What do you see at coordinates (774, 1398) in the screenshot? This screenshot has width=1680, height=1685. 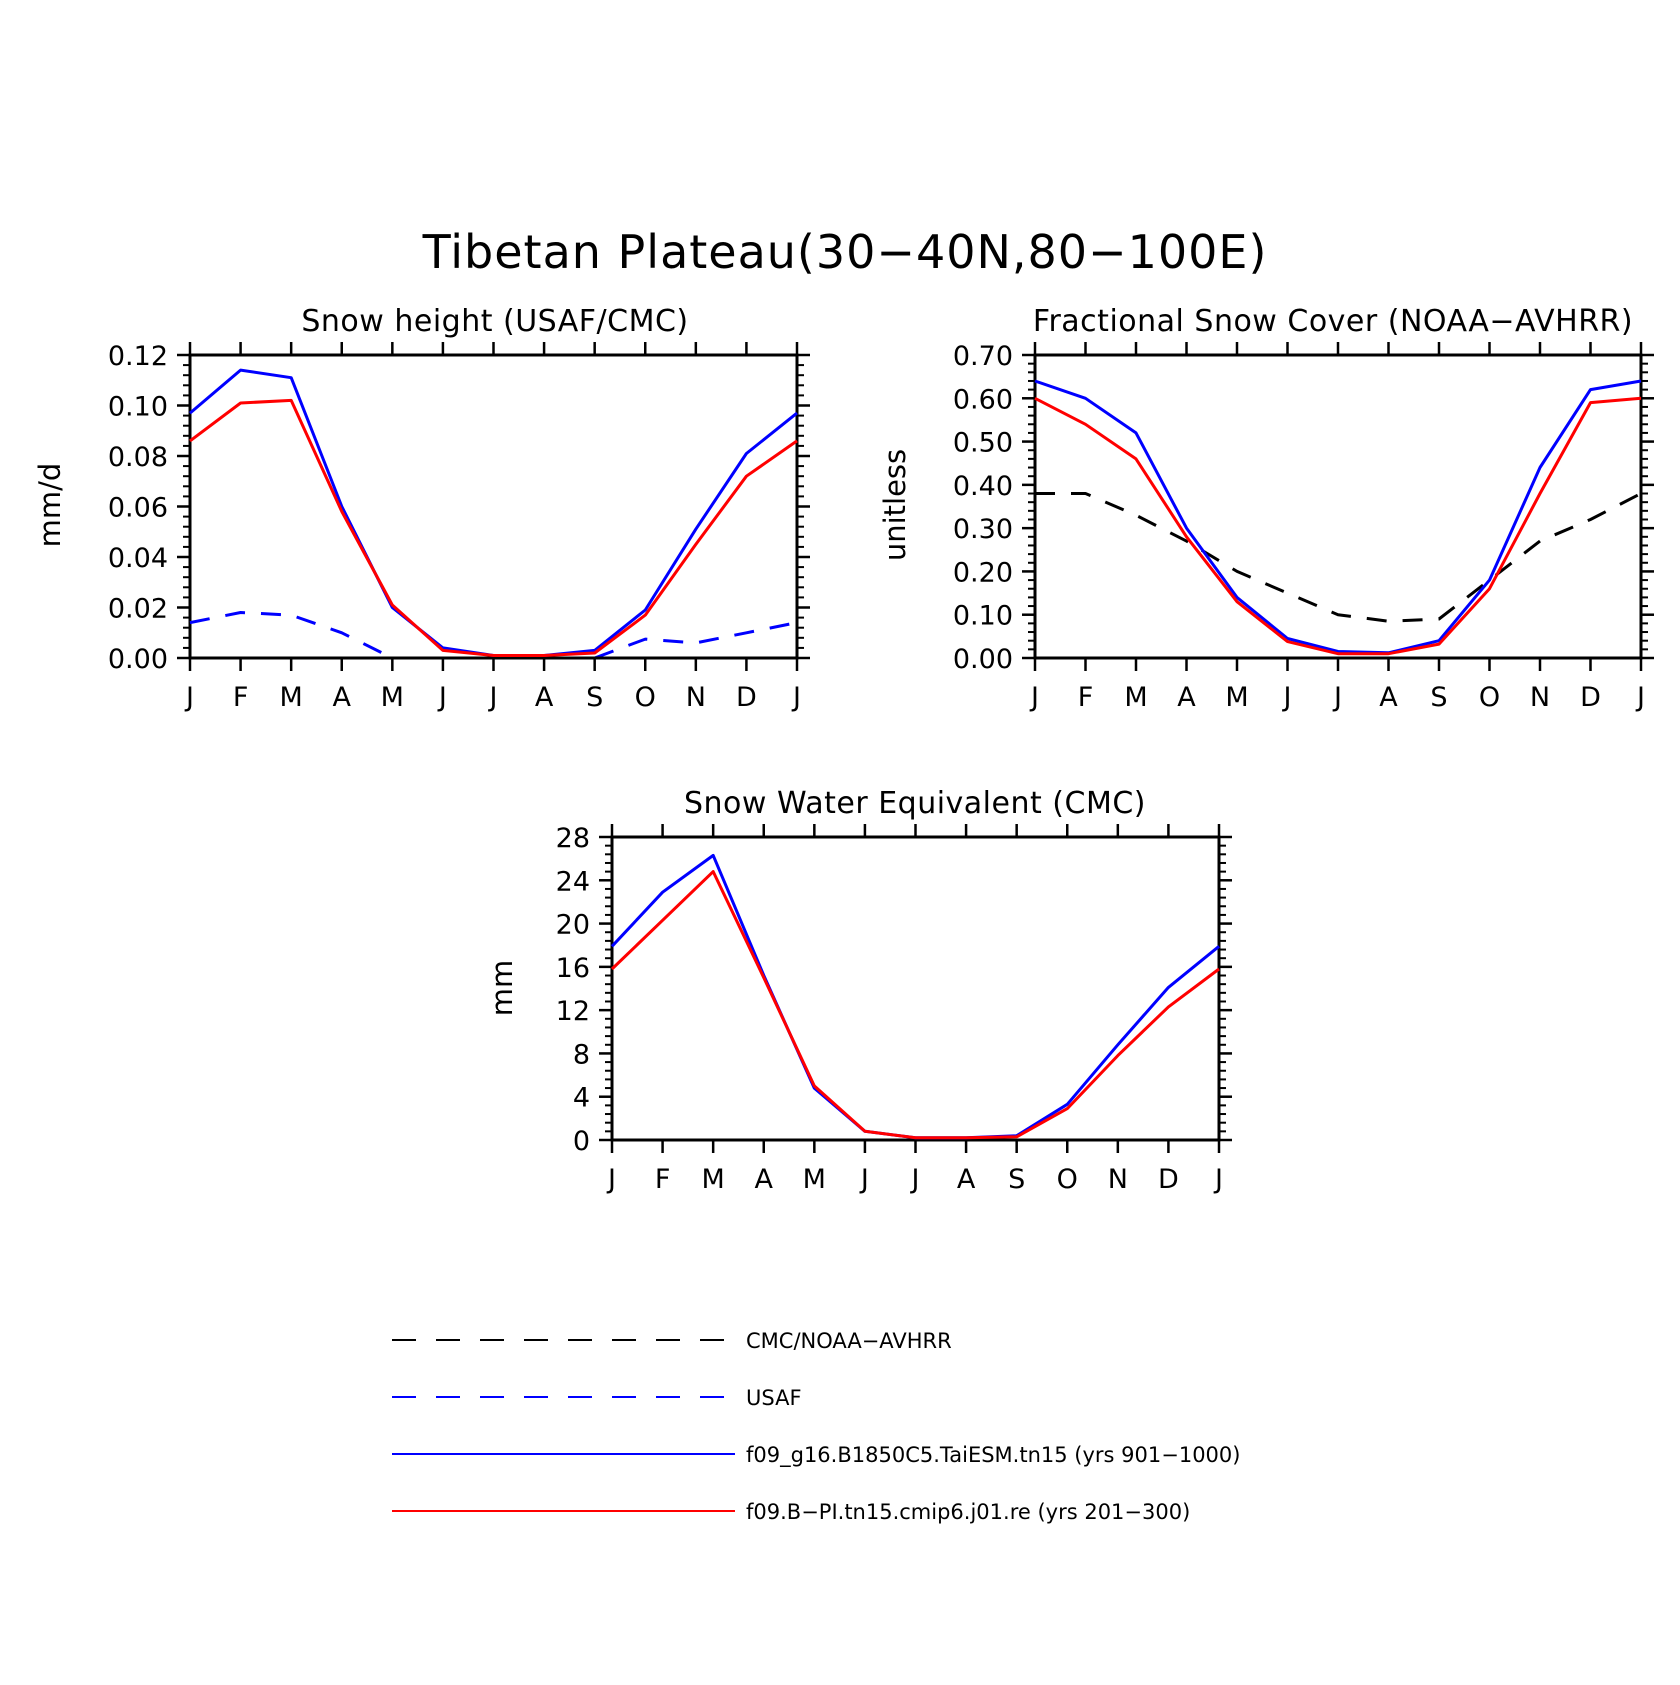 I see `legend-label: USAF` at bounding box center [774, 1398].